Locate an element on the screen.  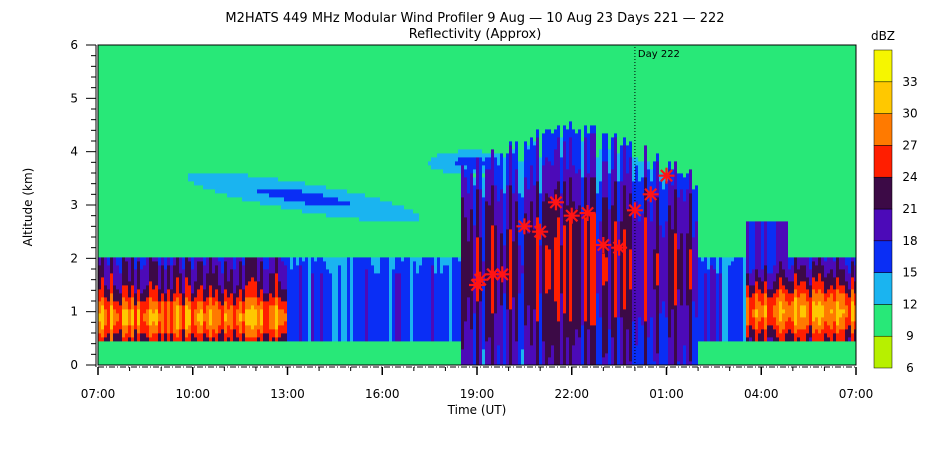
chart-subtitle: Reflectivity (Approx) is located at coordinates (475, 34).